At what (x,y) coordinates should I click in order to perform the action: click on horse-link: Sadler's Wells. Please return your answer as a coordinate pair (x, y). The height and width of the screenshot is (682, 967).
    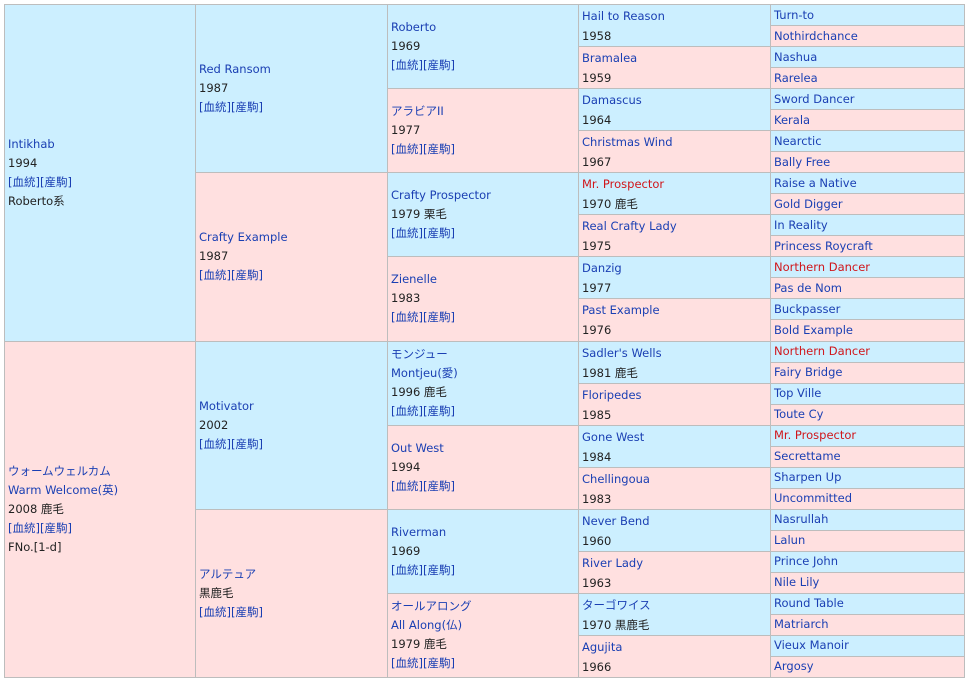
    Looking at the image, I should click on (622, 352).